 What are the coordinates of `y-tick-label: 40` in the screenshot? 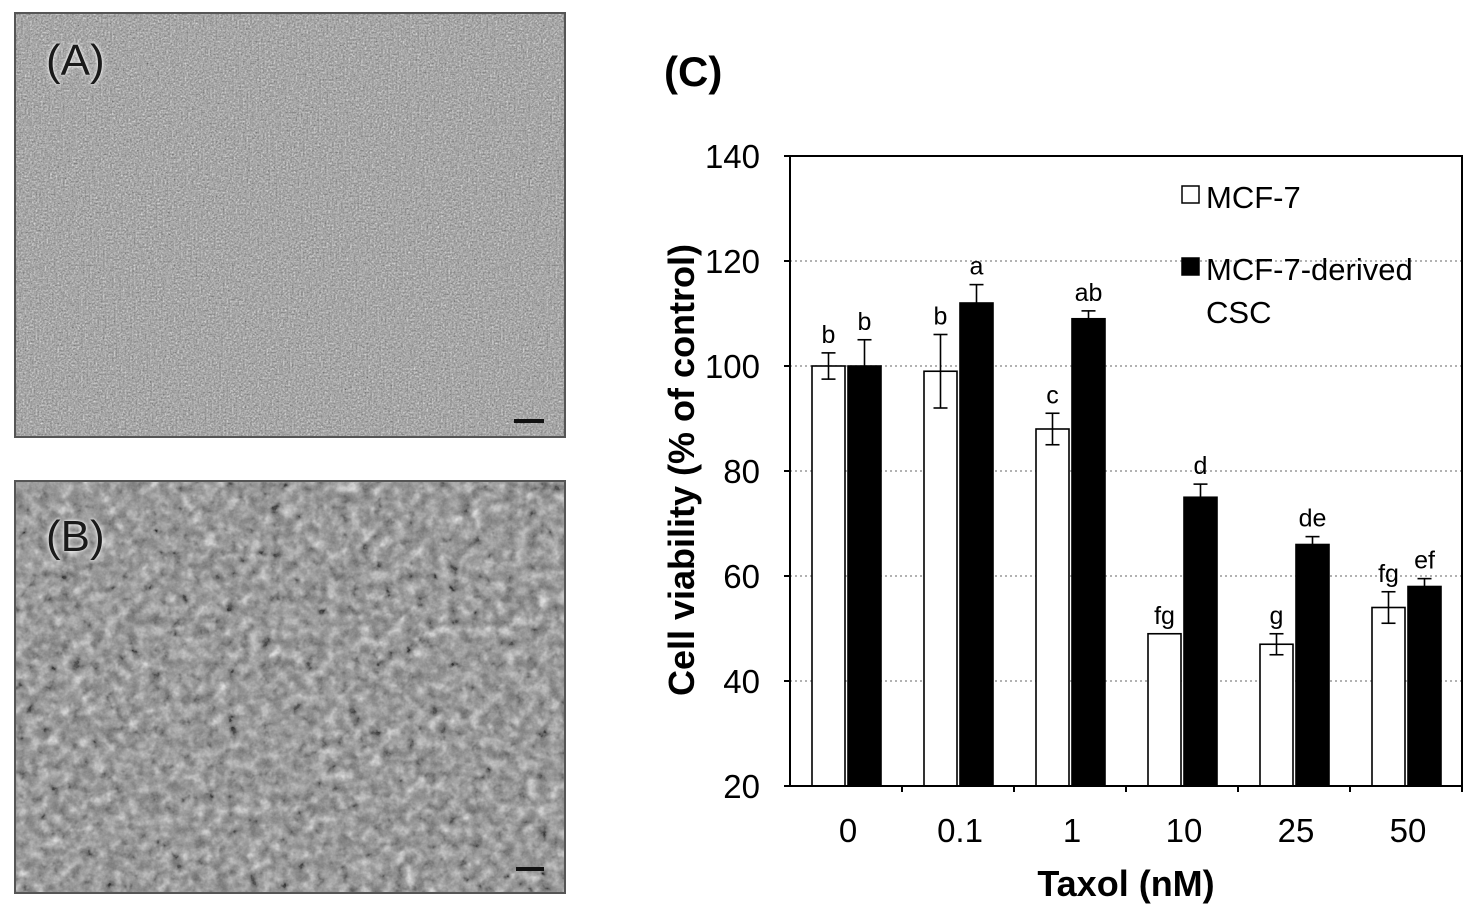 It's located at (741, 681).